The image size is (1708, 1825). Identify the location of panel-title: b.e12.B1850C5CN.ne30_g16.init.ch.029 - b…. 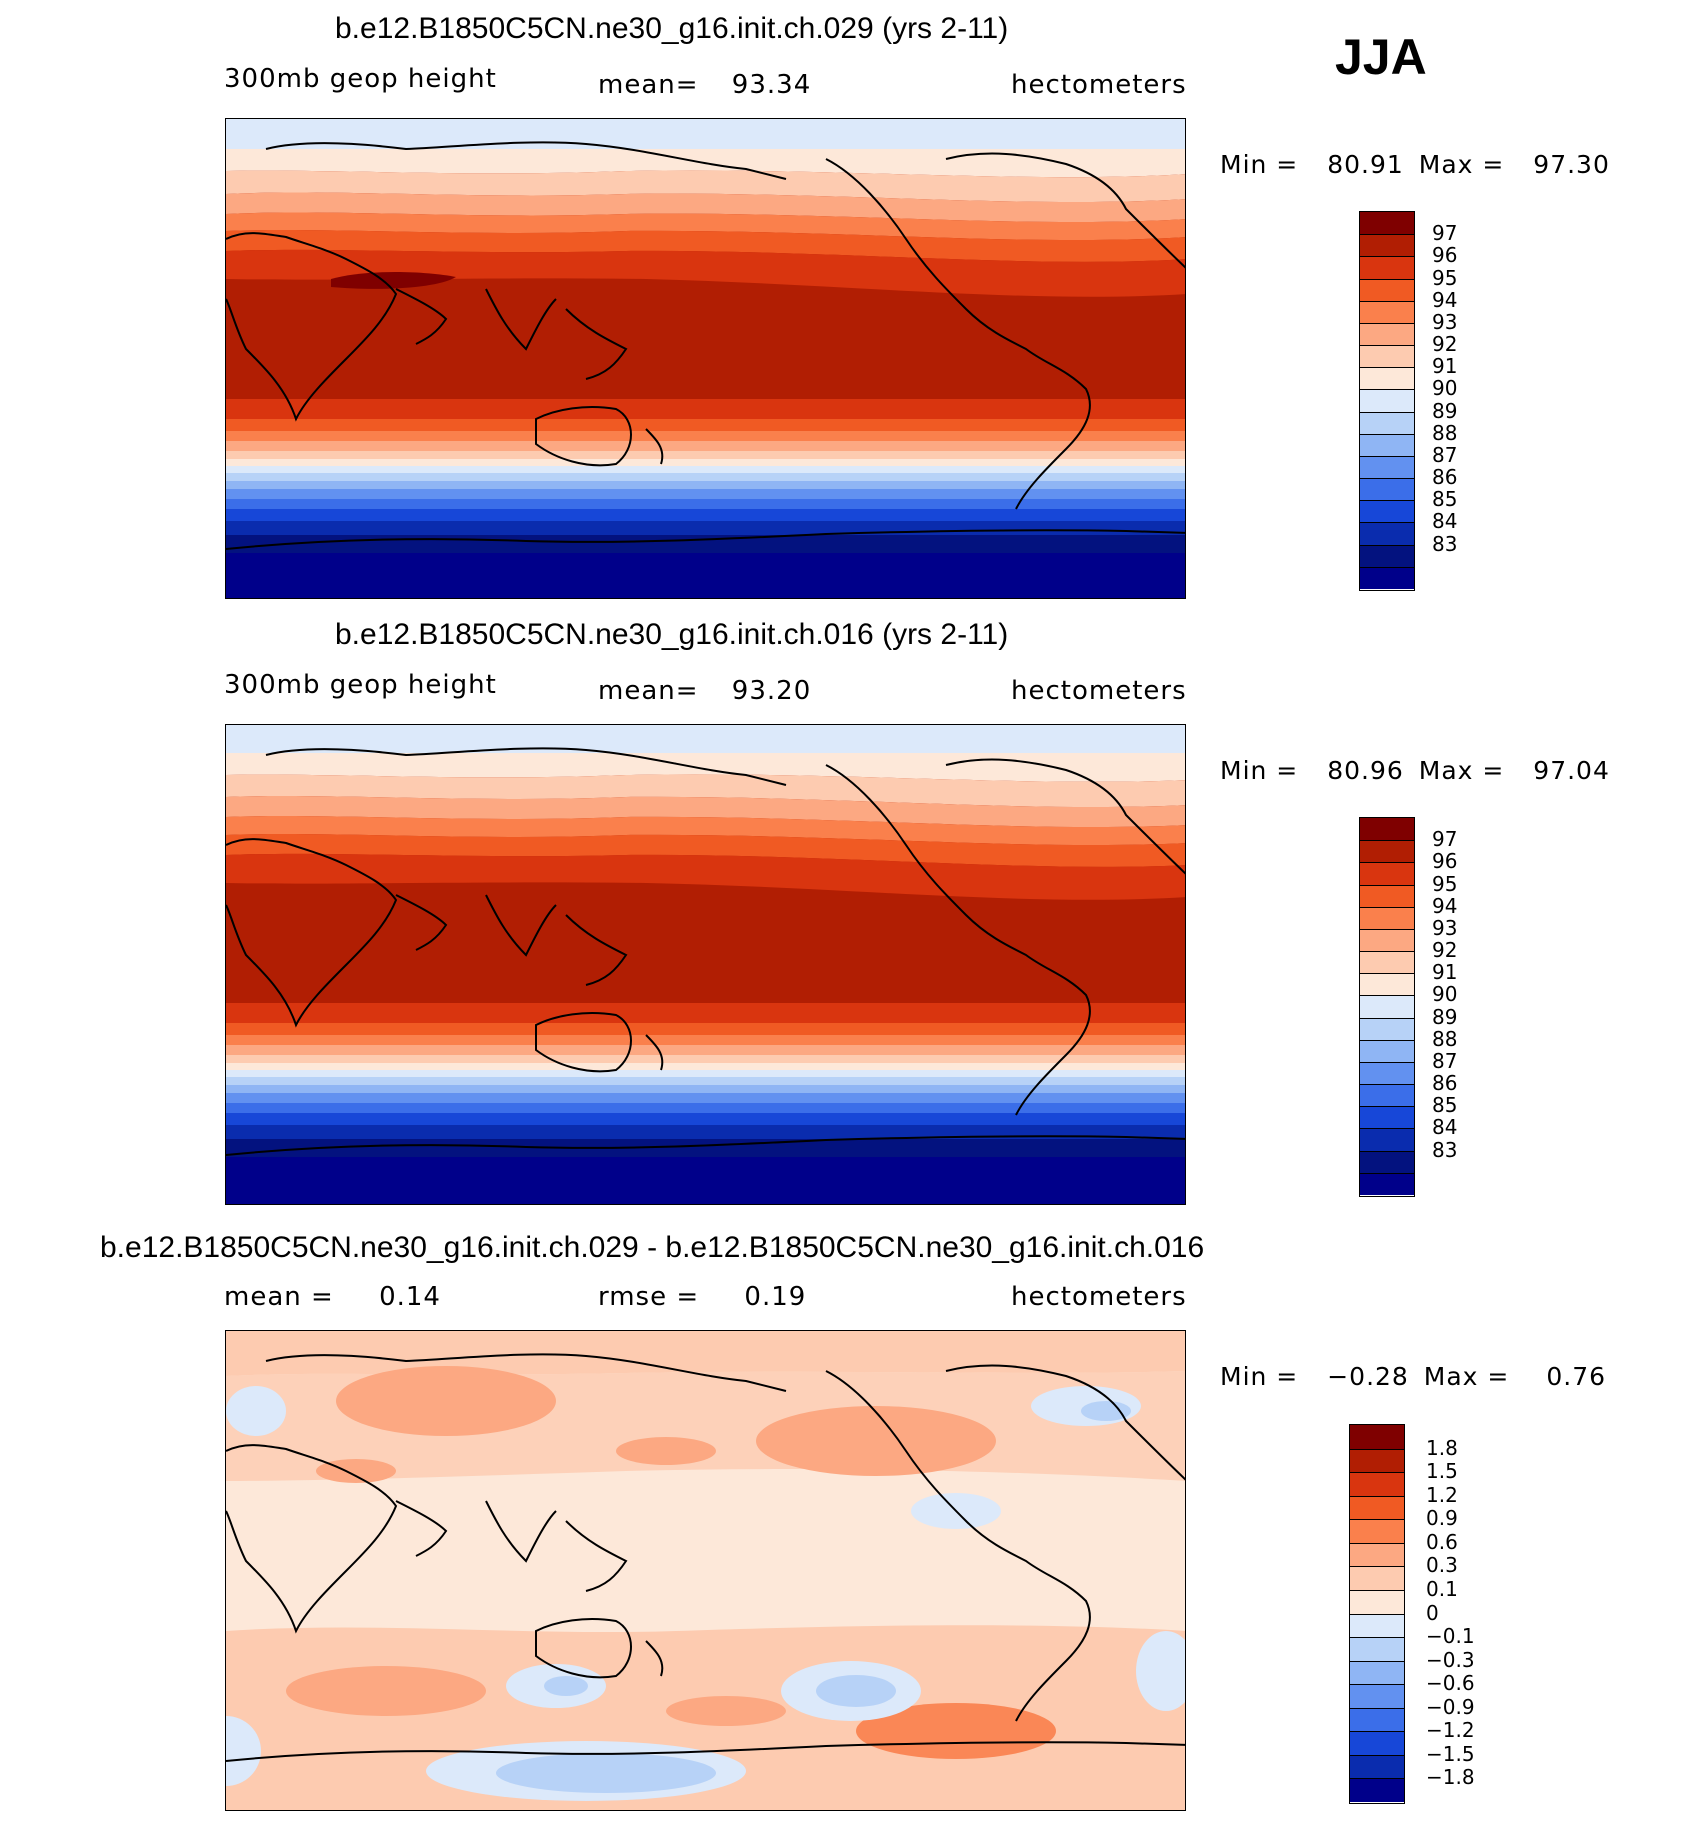
(652, 1247).